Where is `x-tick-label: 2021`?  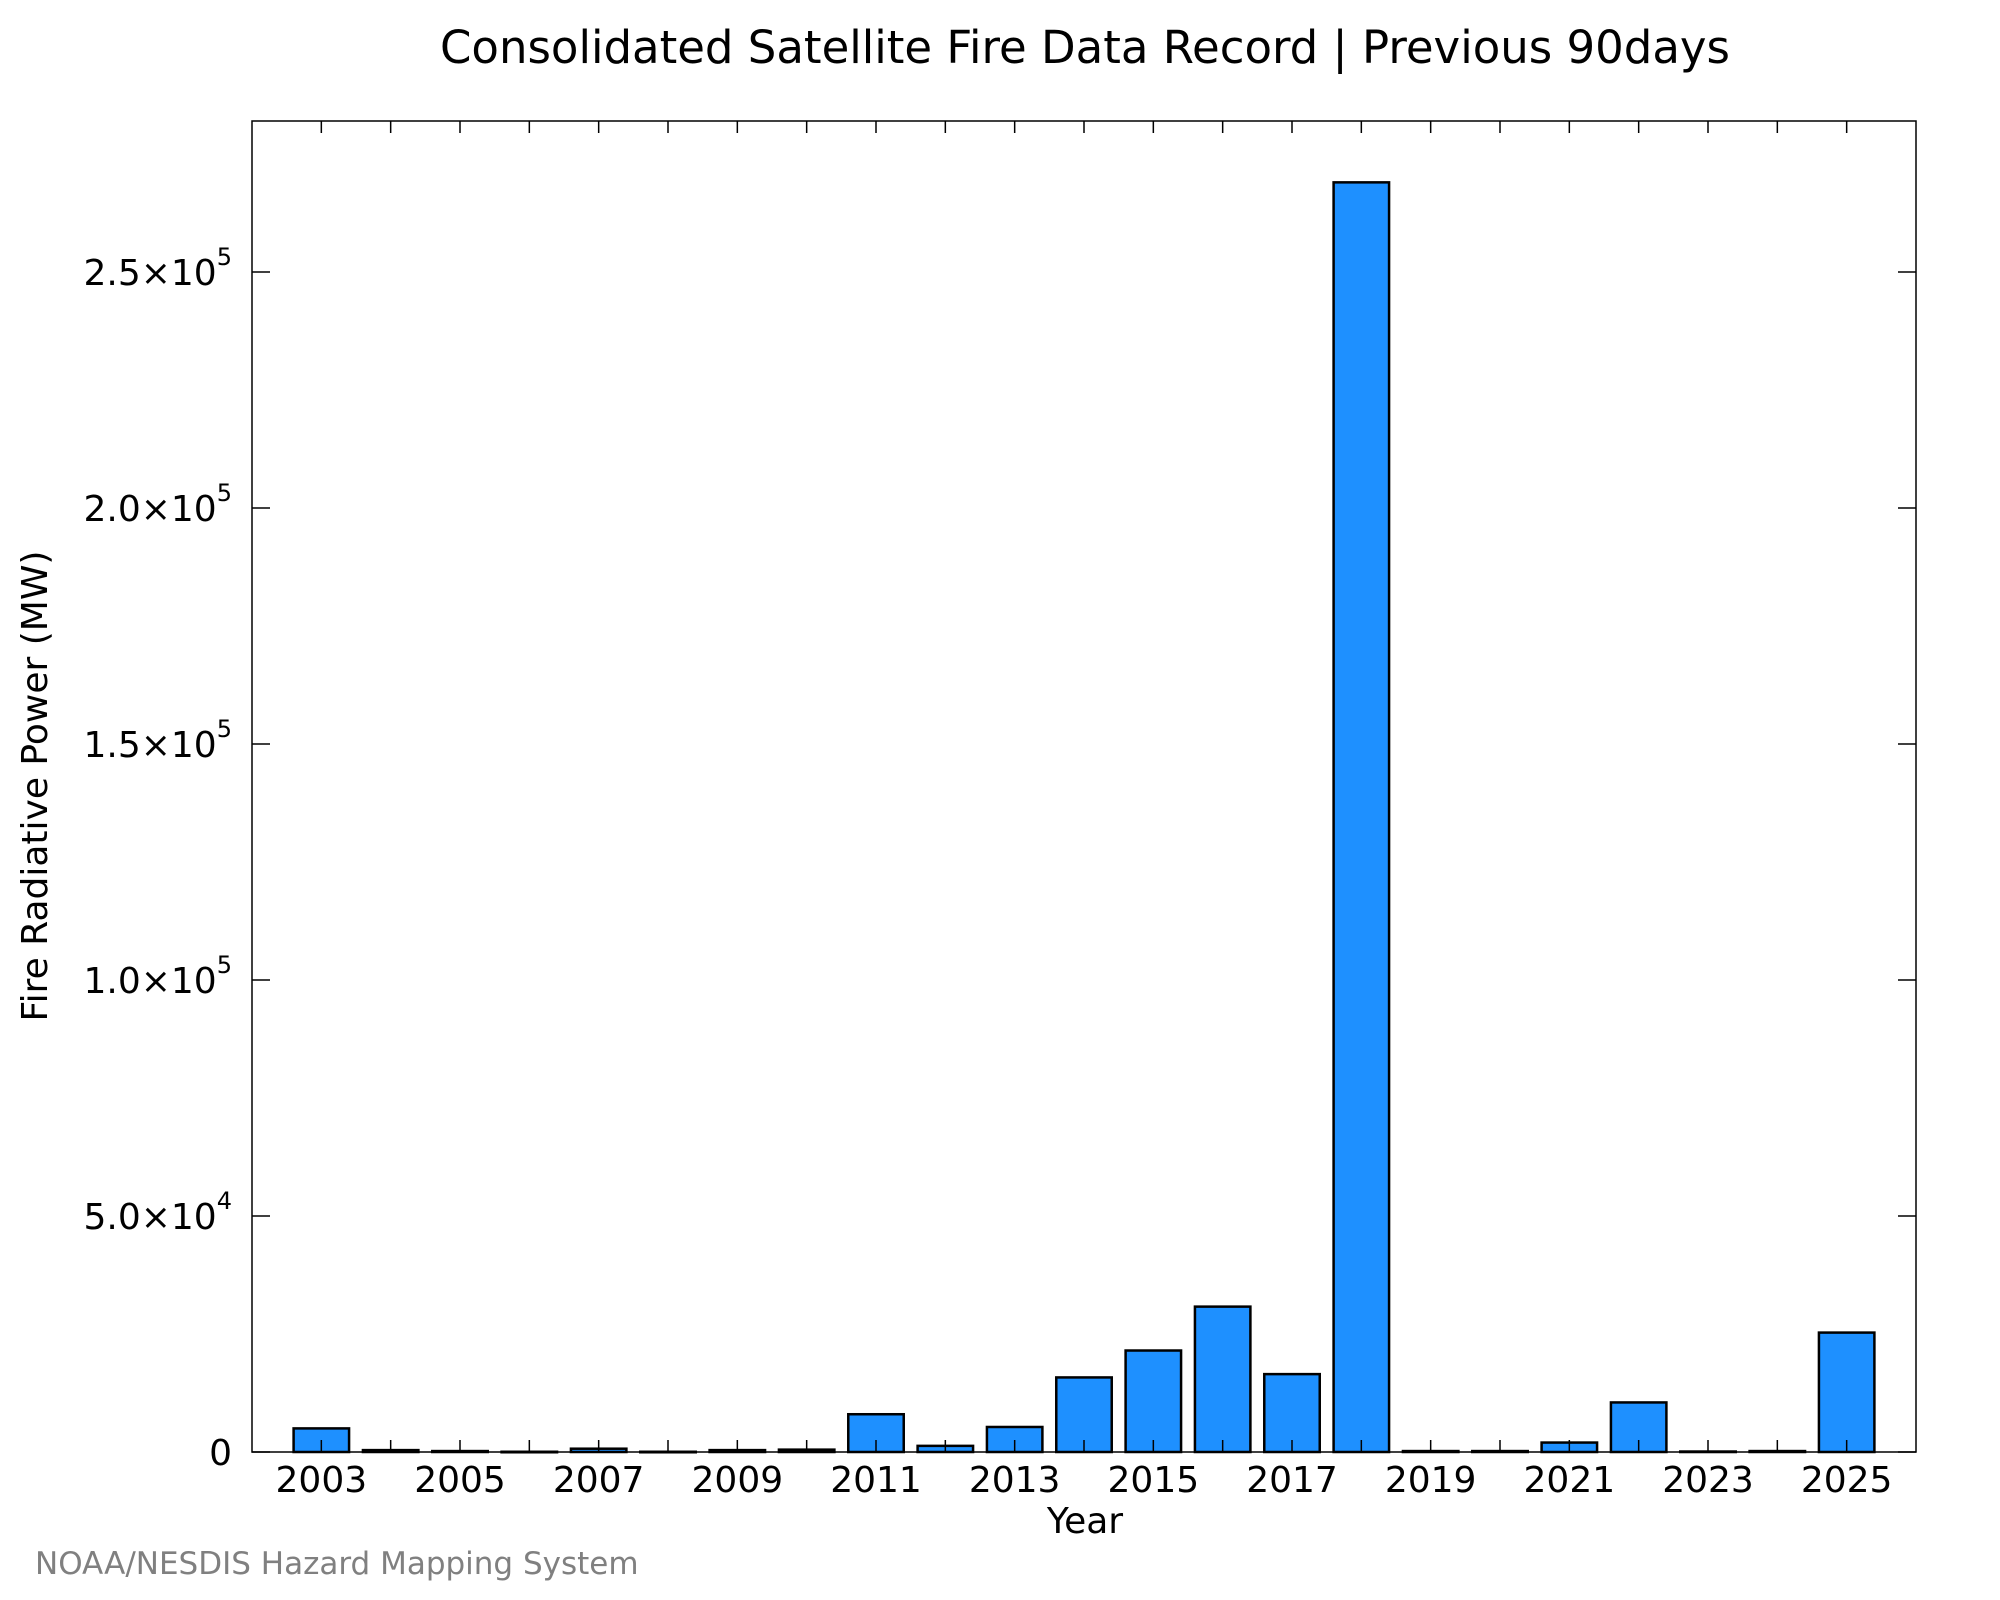
x-tick-label: 2021 is located at coordinates (1570, 1480).